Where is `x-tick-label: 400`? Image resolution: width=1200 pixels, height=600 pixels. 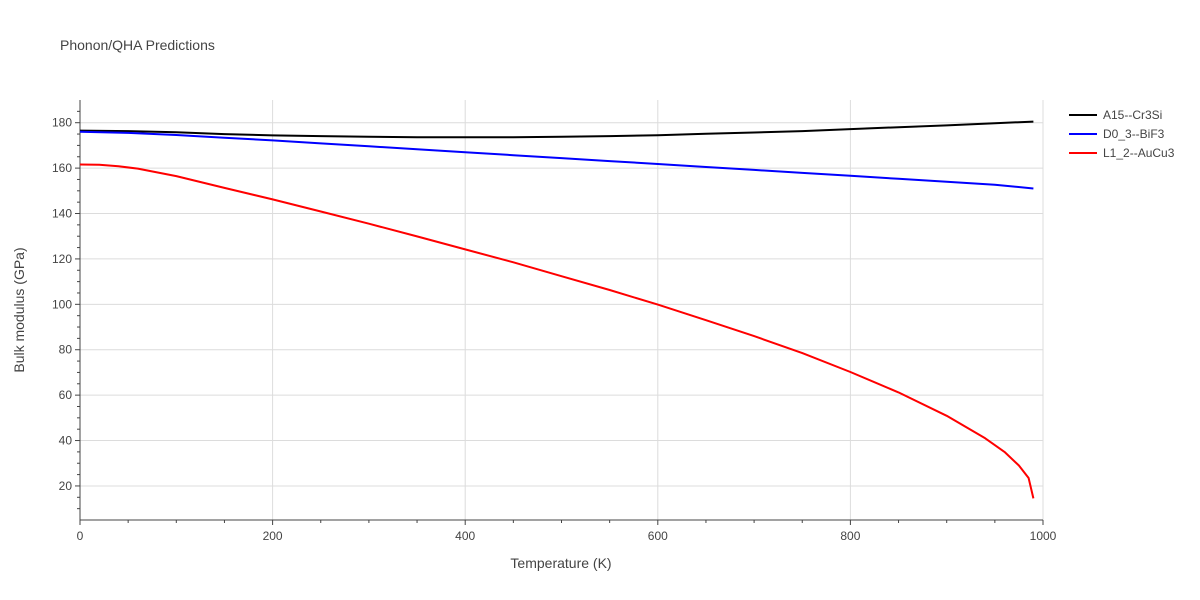
x-tick-label: 400 is located at coordinates (465, 536).